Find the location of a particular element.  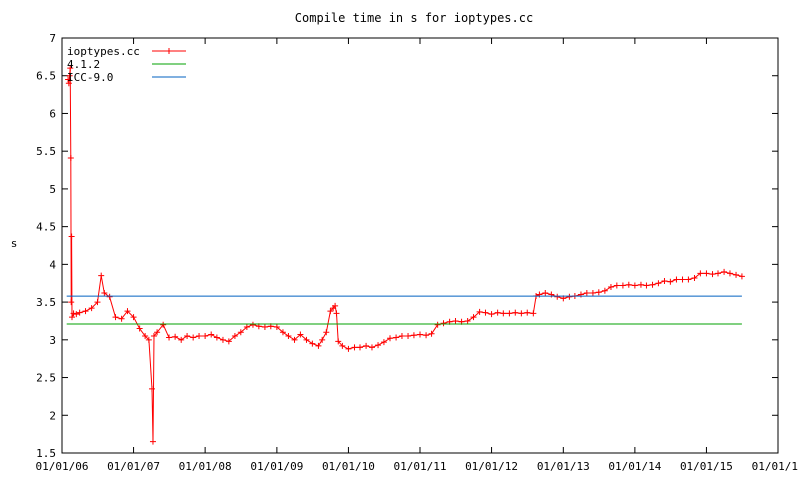

y-axis-label: s is located at coordinates (14, 243).